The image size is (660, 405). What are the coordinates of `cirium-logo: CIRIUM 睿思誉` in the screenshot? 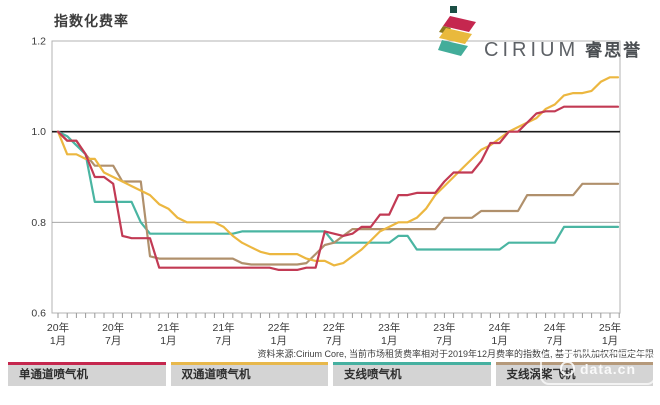 It's located at (540, 34).